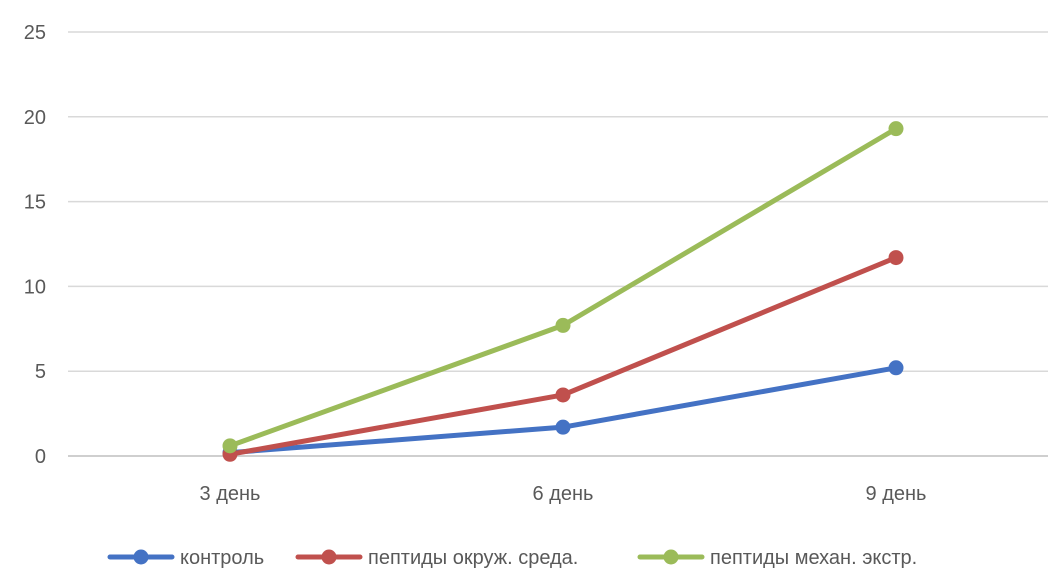  I want to click on legend-entry: пептиды окруж. среда., so click(436, 558).